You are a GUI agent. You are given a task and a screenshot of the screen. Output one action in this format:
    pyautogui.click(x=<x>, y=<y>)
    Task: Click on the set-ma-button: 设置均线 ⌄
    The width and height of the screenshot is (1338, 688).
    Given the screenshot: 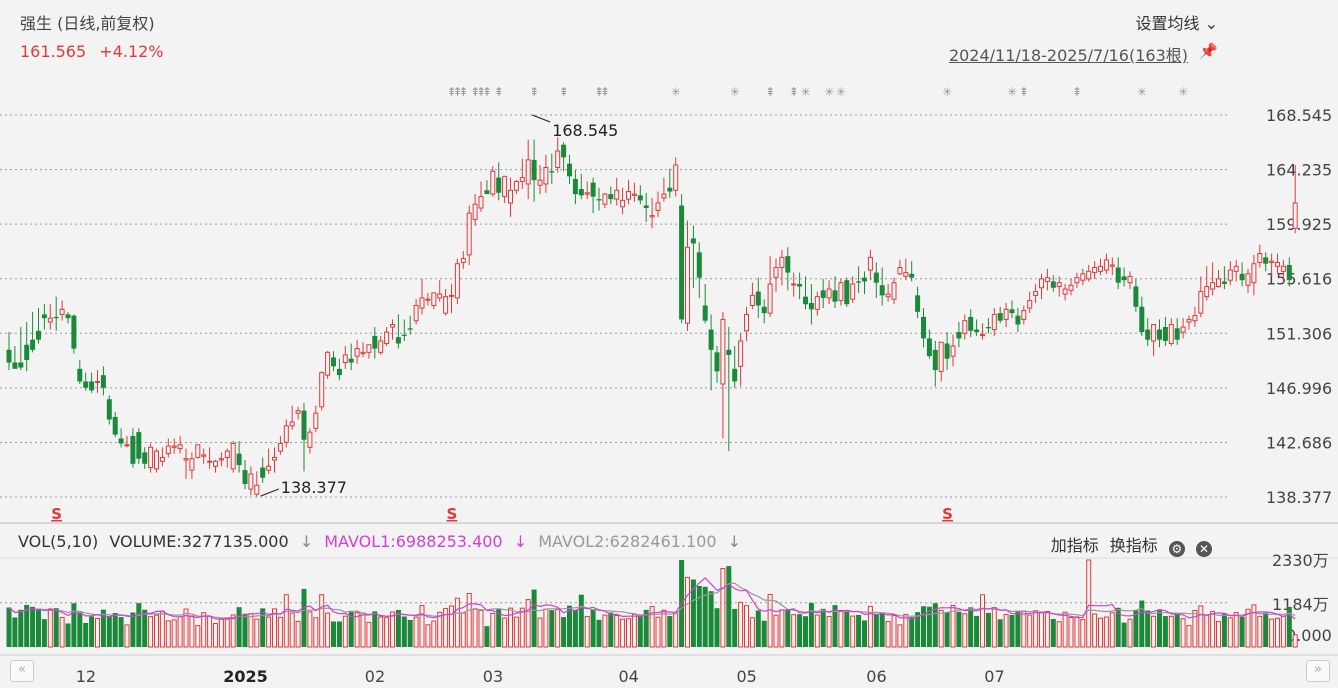 What is the action you would take?
    pyautogui.click(x=1177, y=23)
    